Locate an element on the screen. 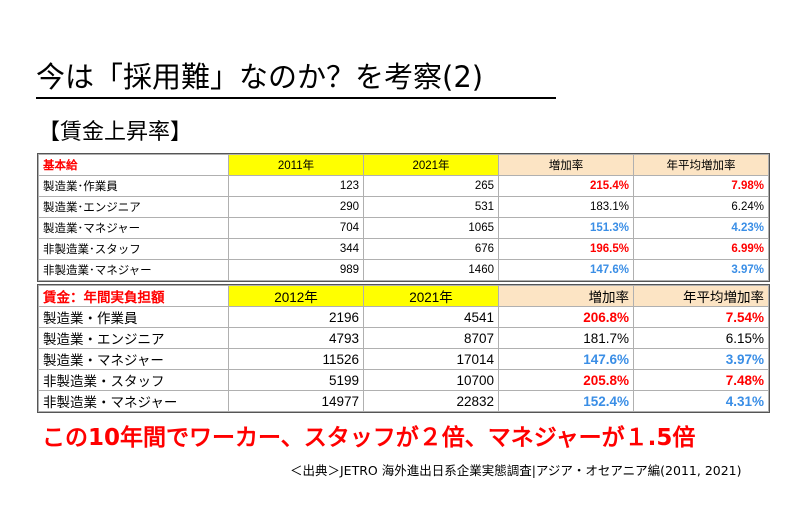 The image size is (800, 519). section-subtitle: 【賃金上昇率】 is located at coordinates (115, 132).